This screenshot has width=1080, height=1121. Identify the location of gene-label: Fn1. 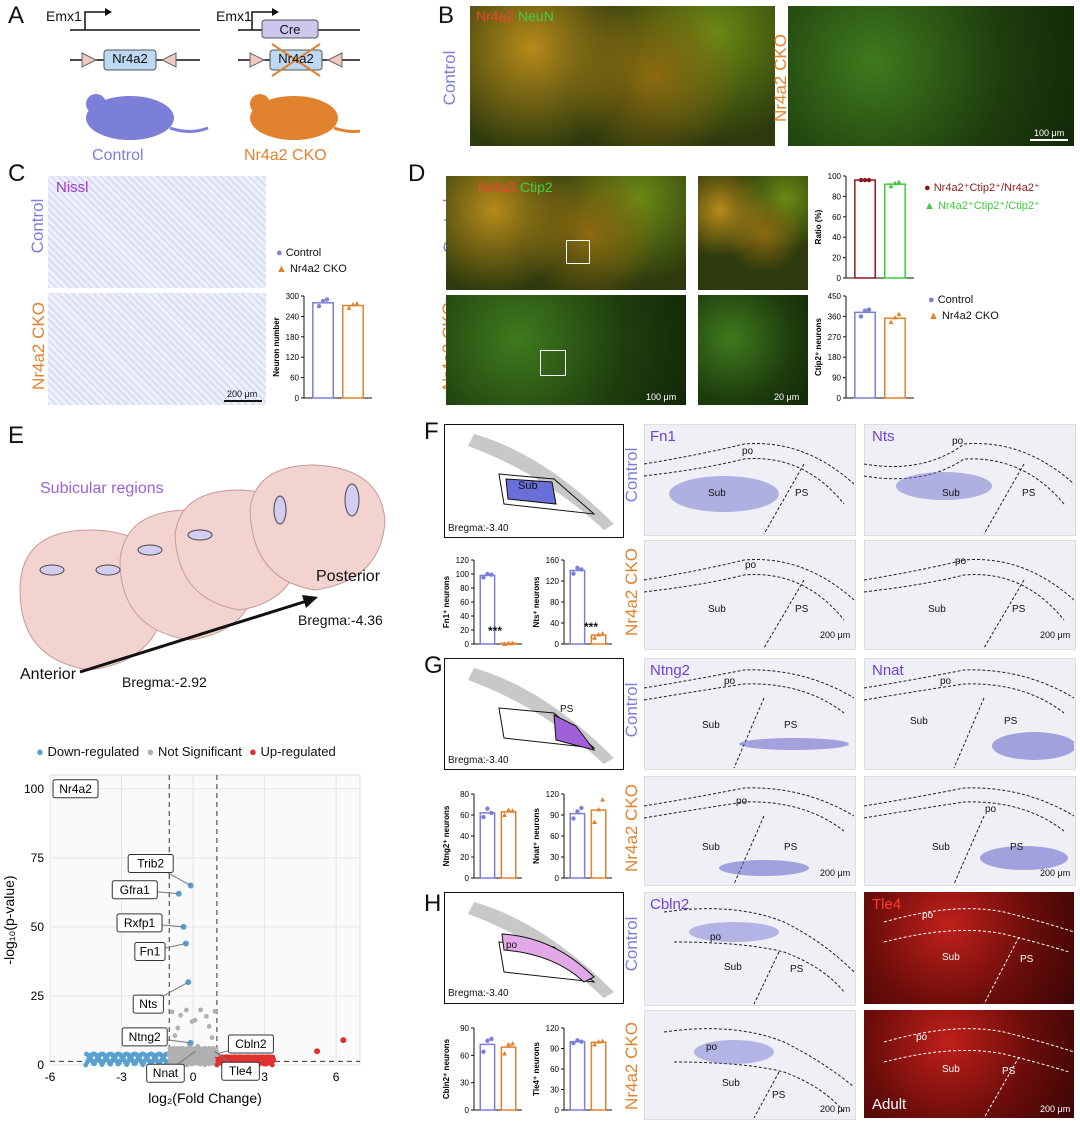
(150, 951).